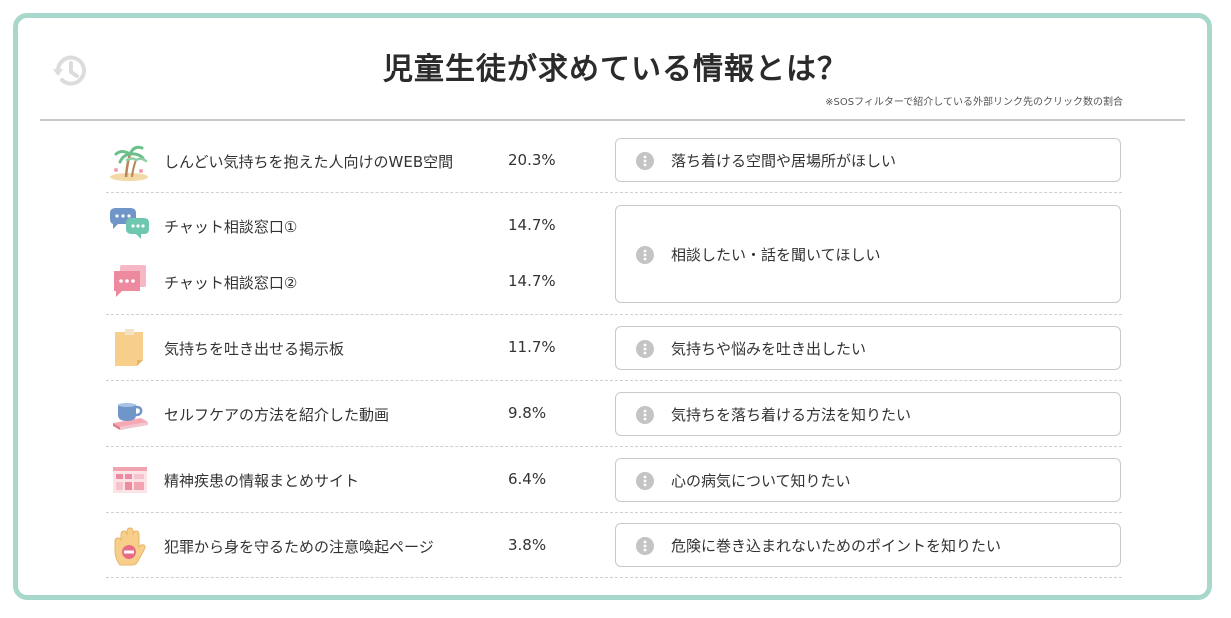 The height and width of the screenshot is (618, 1231). Describe the element at coordinates (130, 546) in the screenshot. I see `stop-hand-icon` at that location.